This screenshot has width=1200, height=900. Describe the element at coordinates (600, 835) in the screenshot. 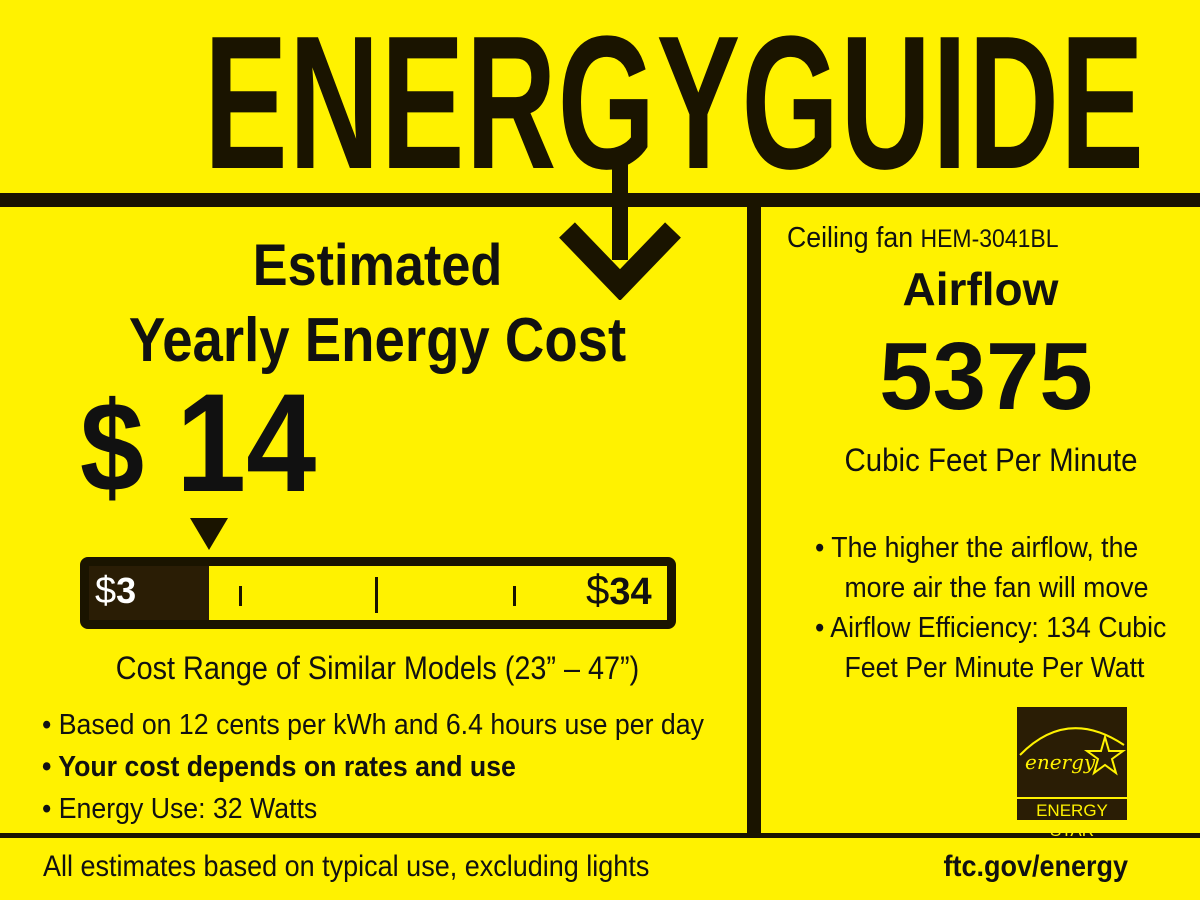

I see `bottom-divider` at that location.